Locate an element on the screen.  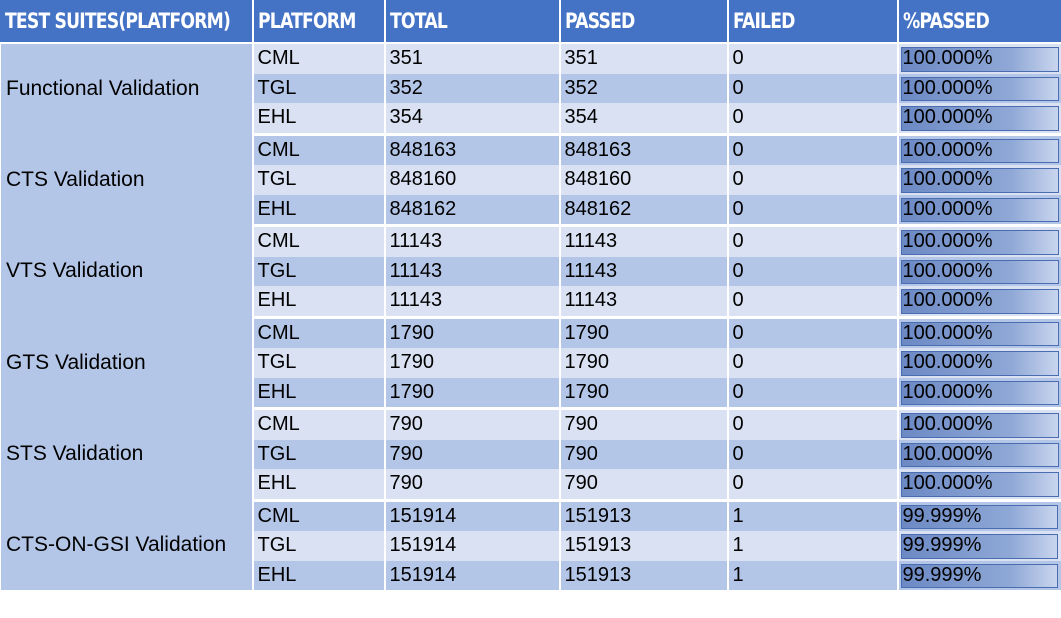
table-row: TGL 352 352 0 100.000% is located at coordinates (531, 88).